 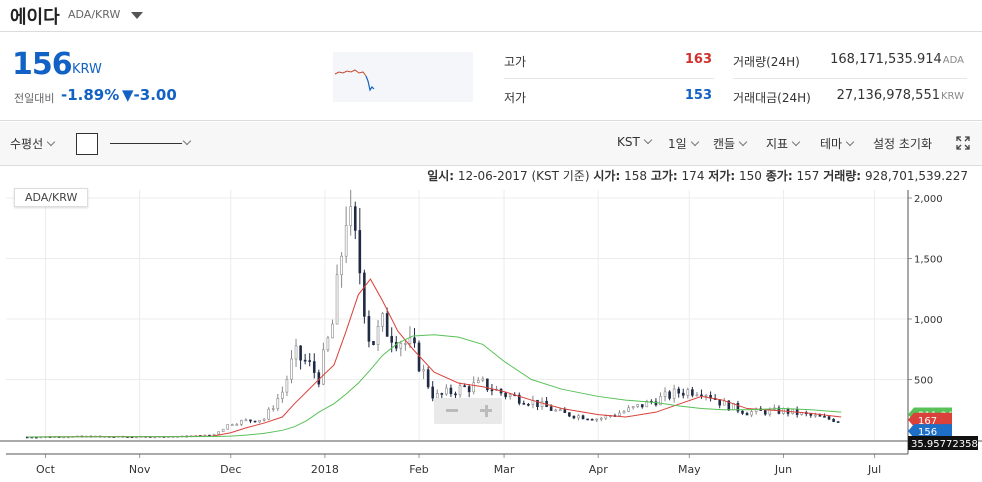 I want to click on stats-divider, so click(x=609, y=78).